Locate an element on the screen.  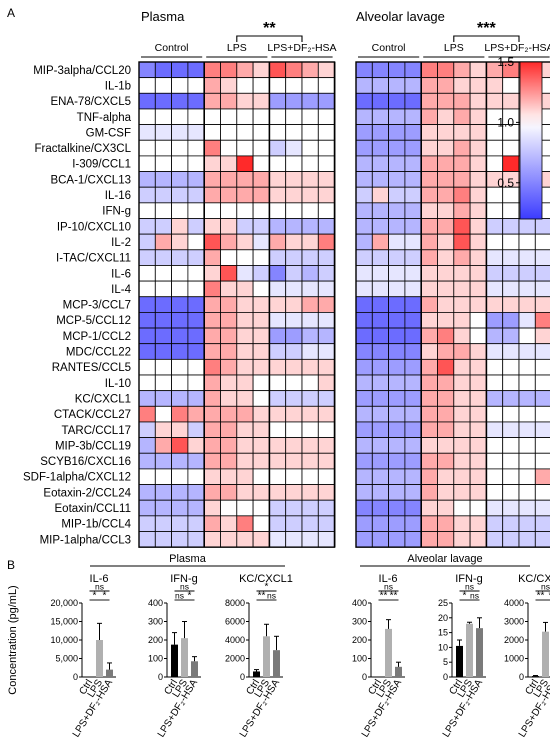
heatmap-row-label: ENA-78/CXCL5 is located at coordinates (90, 102).